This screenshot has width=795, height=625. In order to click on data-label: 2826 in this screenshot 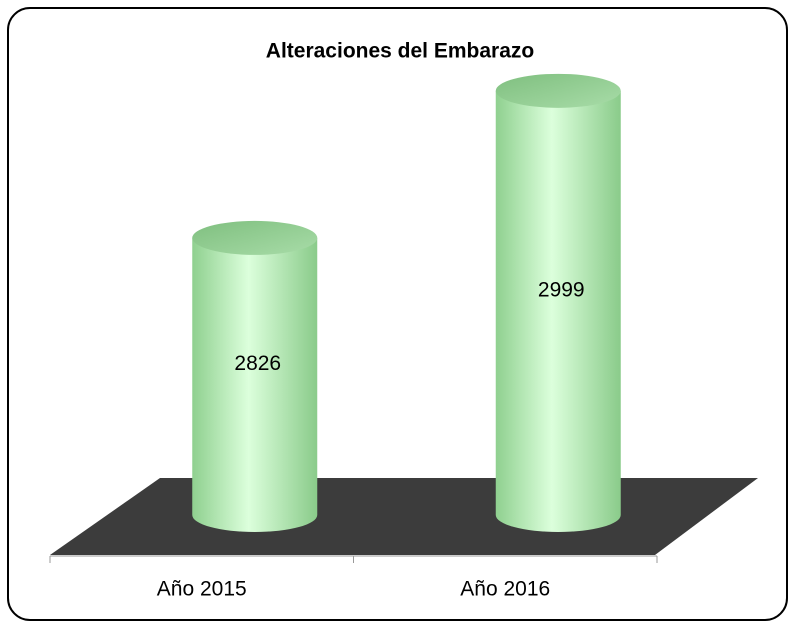, I will do `click(257, 363)`.